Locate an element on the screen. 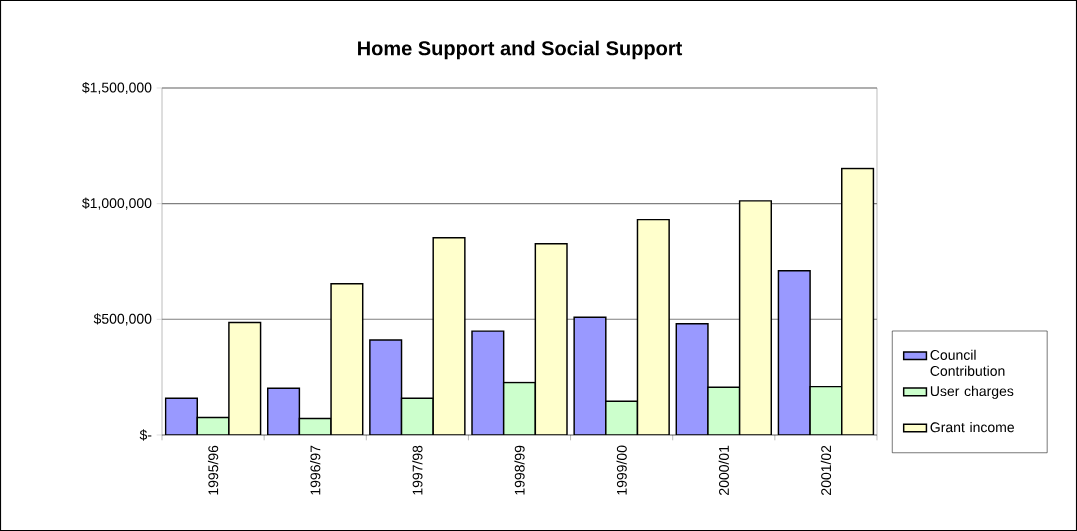  x-tick-label: 1996/97 is located at coordinates (315, 470).